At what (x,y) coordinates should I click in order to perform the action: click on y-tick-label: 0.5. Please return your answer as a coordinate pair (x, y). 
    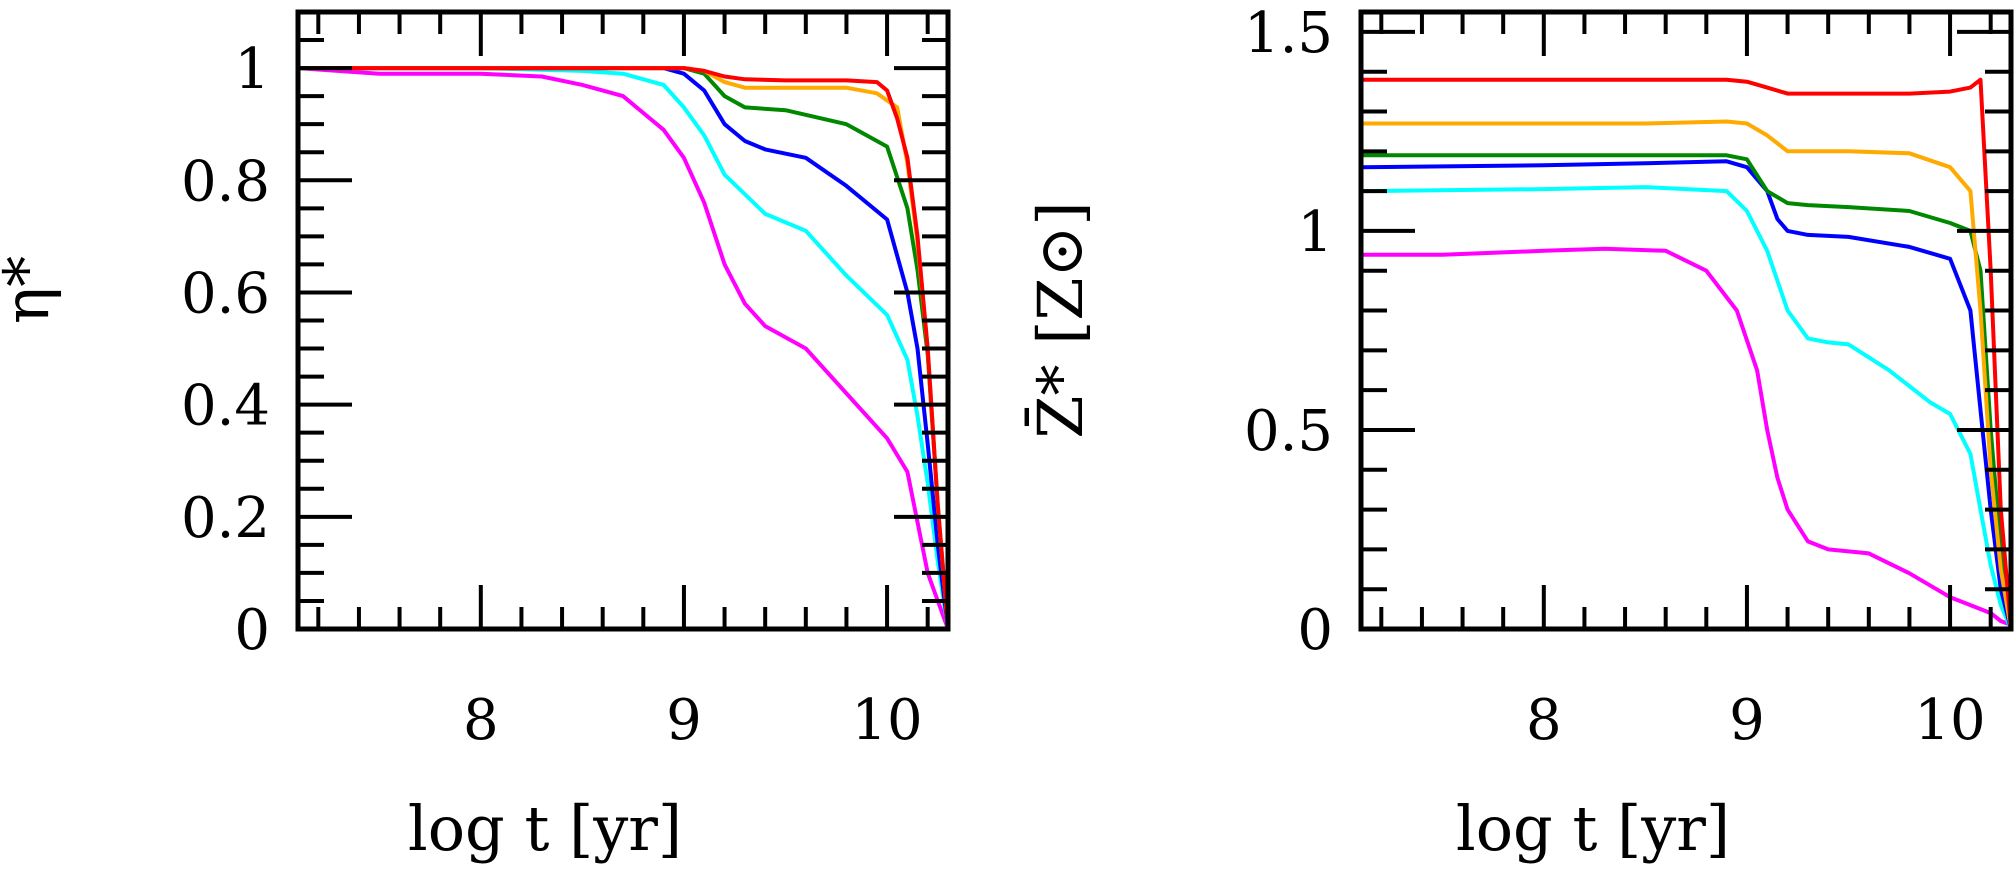
    Looking at the image, I should click on (1288, 431).